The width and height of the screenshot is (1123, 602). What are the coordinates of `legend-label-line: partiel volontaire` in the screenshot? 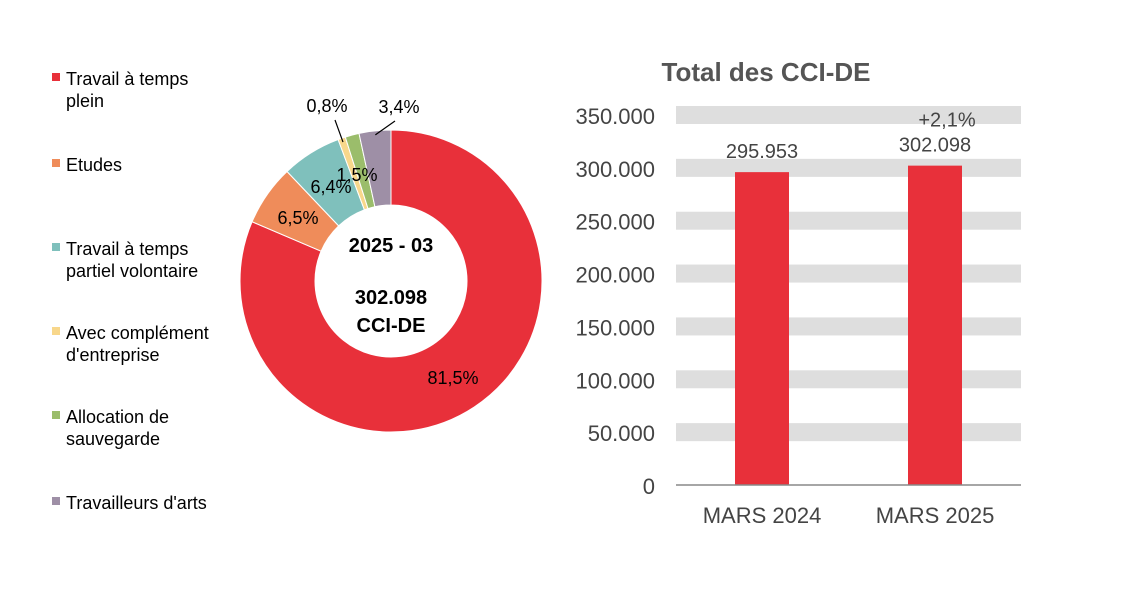 It's located at (132, 271).